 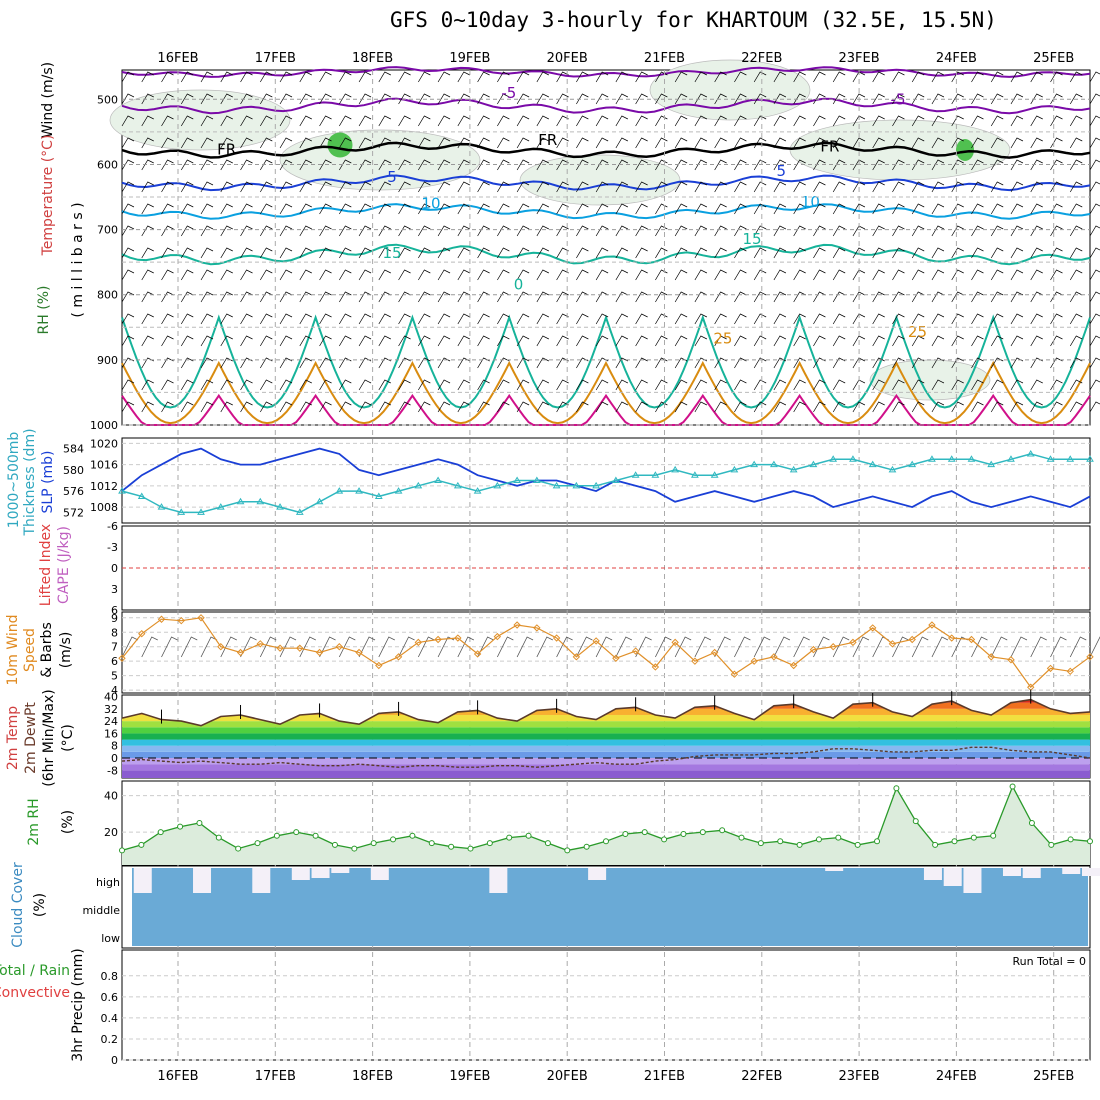 I want to click on date-label-bottom: 21FEB, so click(x=664, y=1076).